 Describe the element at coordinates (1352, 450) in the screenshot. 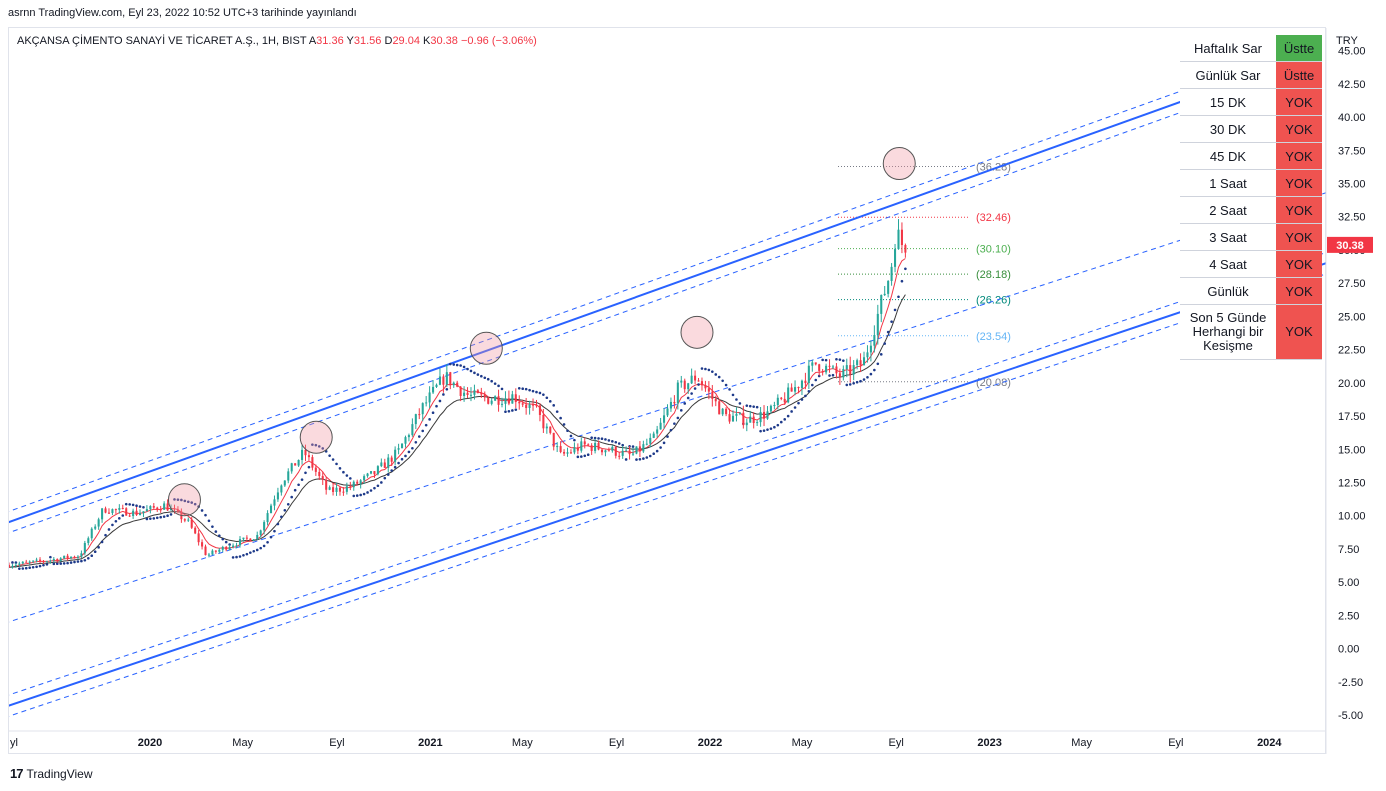

I see `price-tick-label: 15.00` at that location.